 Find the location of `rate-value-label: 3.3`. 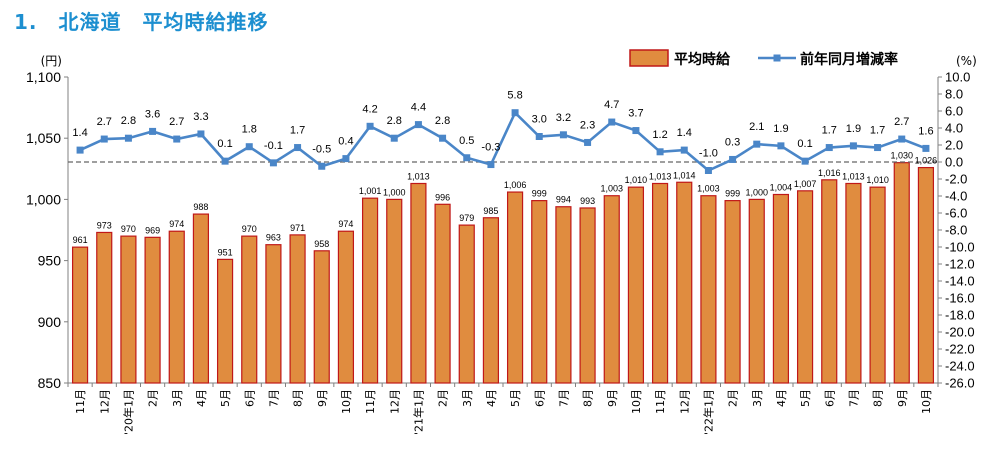

rate-value-label: 3.3 is located at coordinates (200, 117).